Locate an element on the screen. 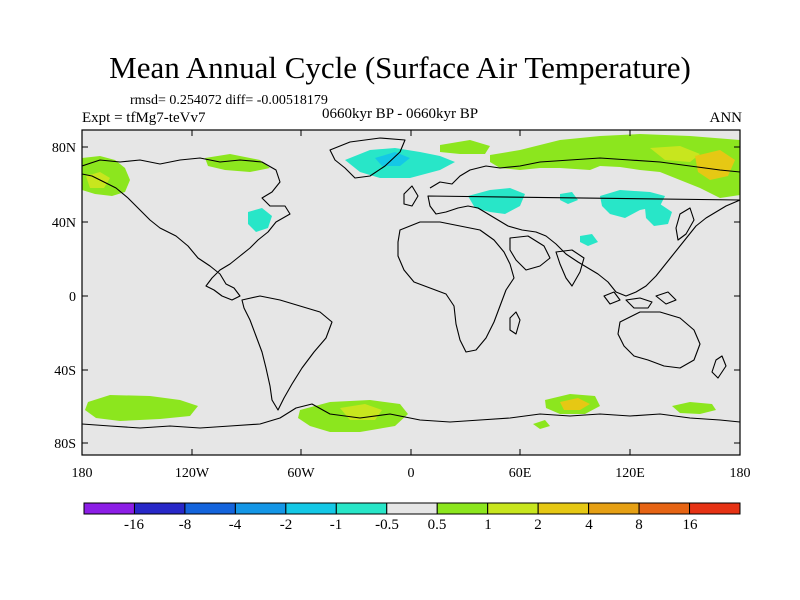 Image resolution: width=800 pixels, height=600 pixels. colorbar-label: 0.5 is located at coordinates (437, 525).